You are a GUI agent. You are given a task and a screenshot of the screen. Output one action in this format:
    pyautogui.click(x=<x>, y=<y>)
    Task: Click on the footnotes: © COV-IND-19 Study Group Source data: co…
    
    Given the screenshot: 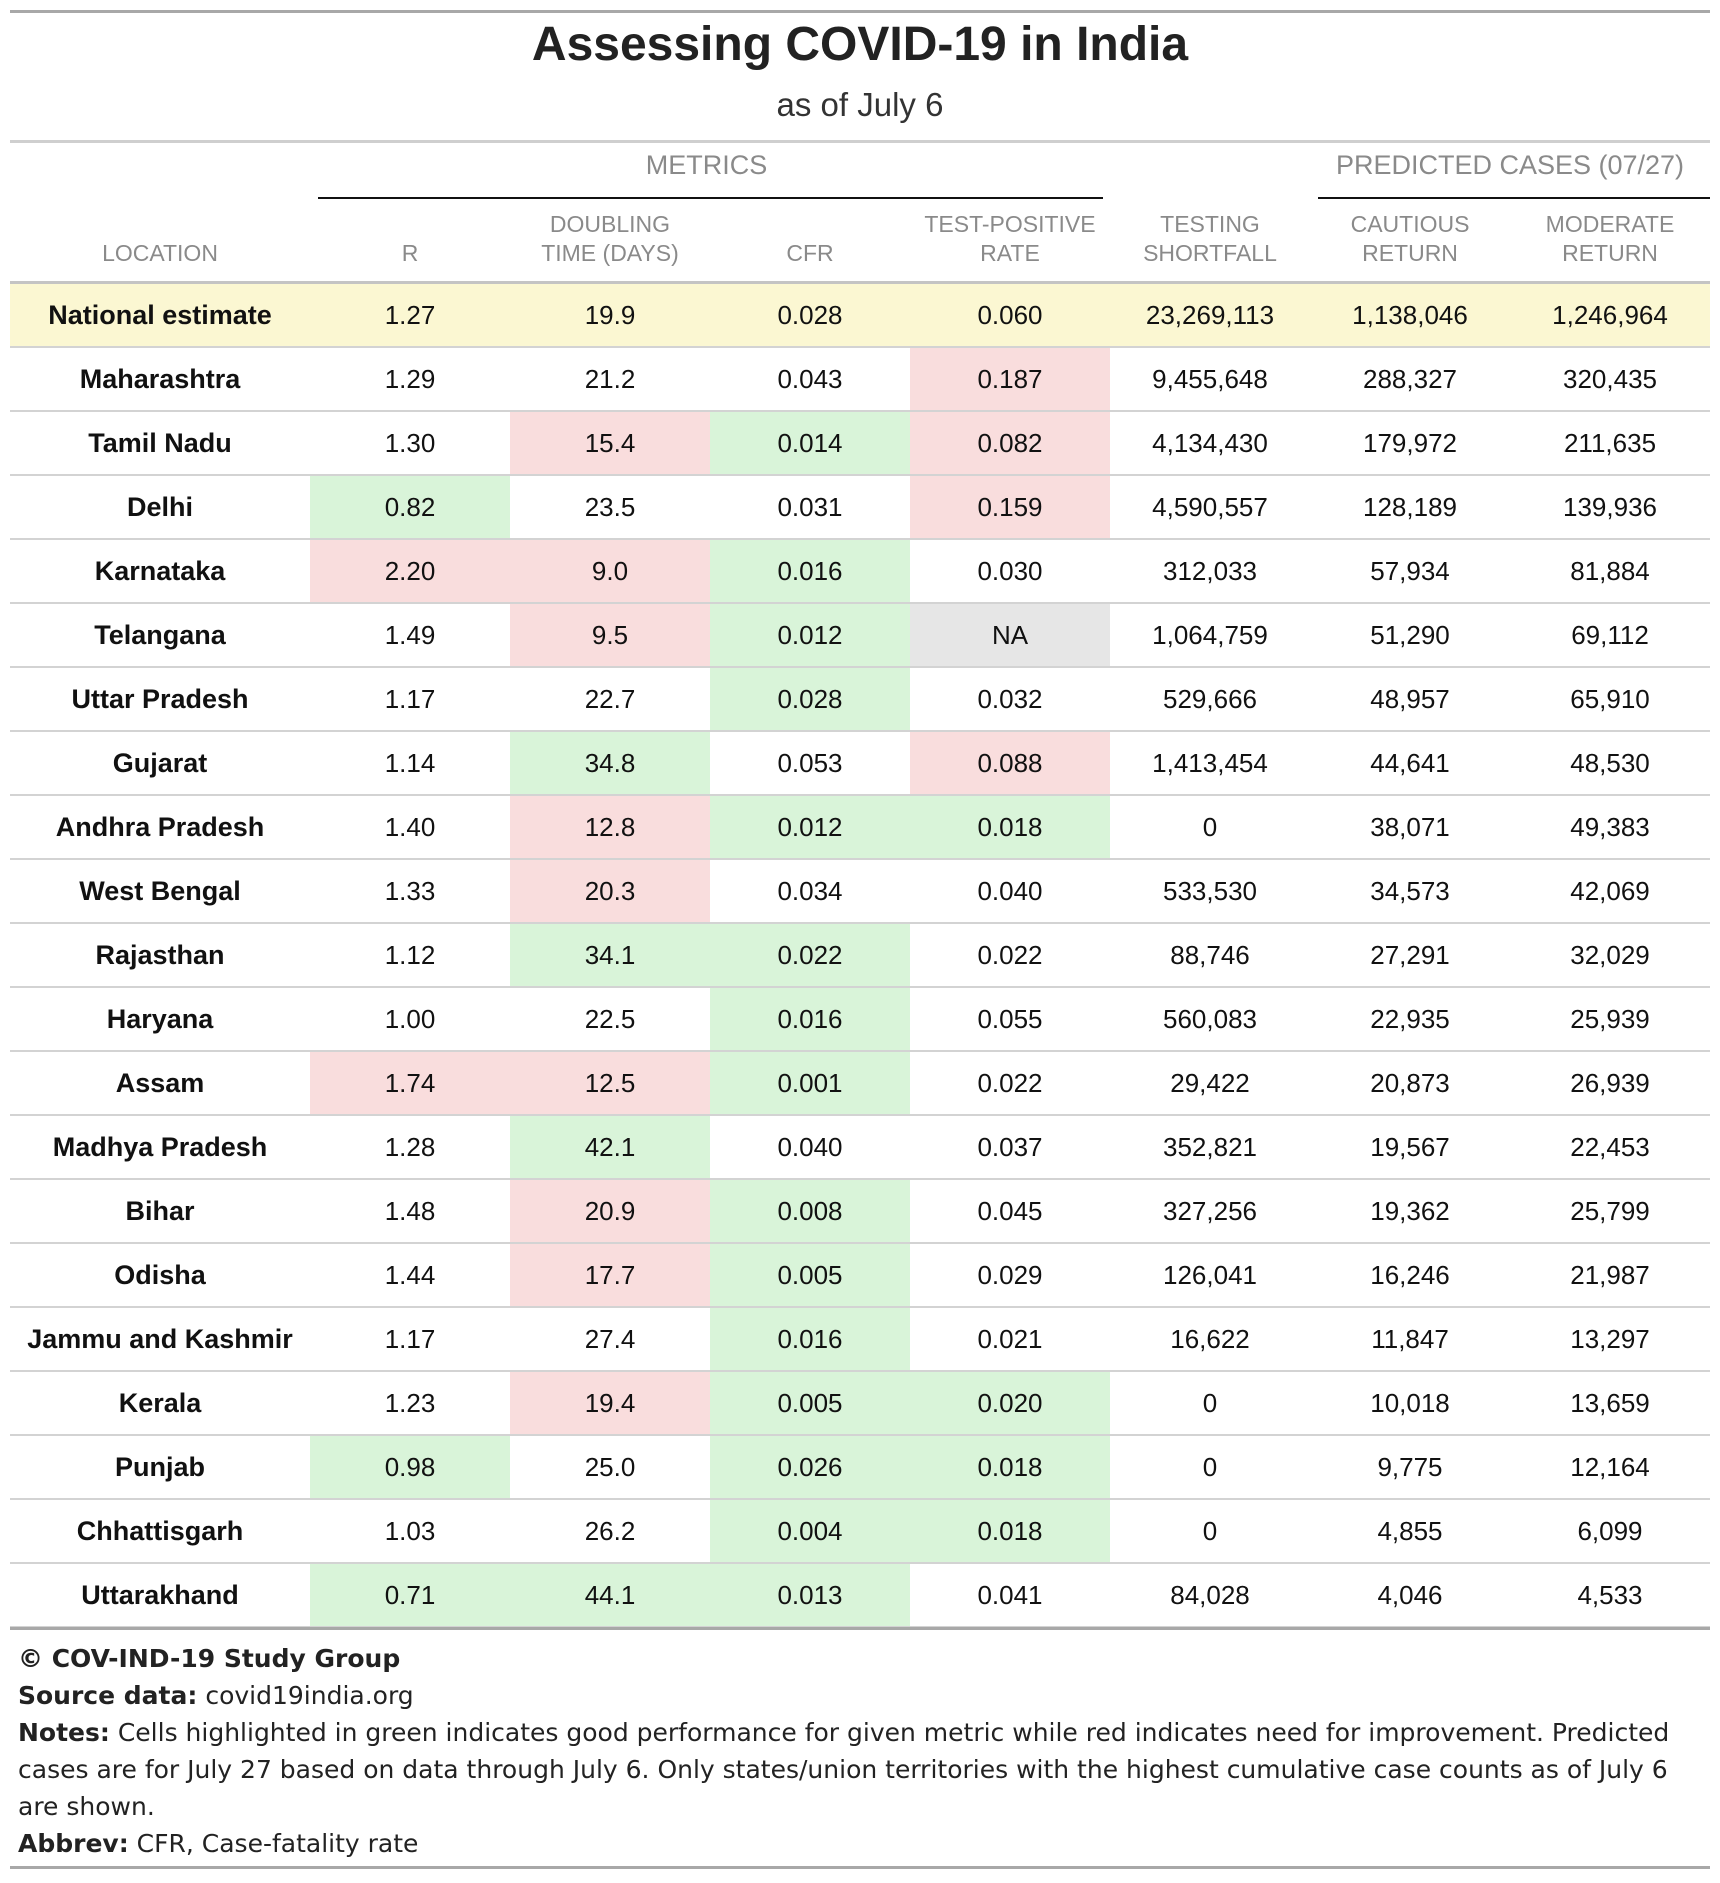 What is the action you would take?
    pyautogui.click(x=858, y=1751)
    